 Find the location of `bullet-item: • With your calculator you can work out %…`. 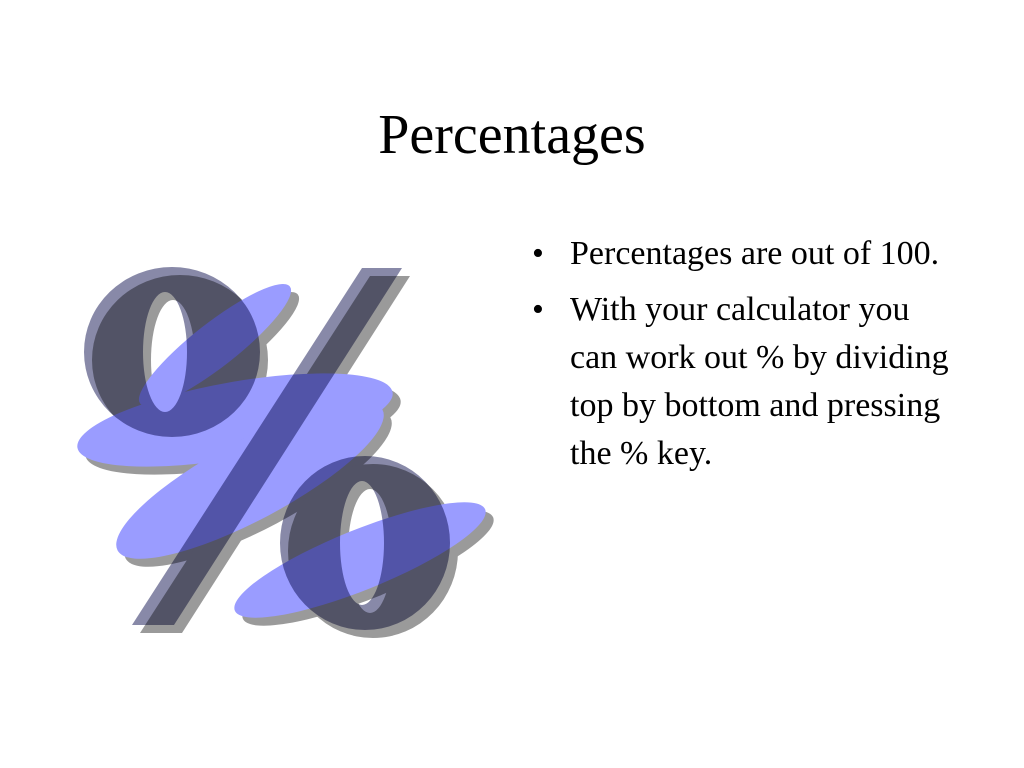

bullet-item: • With your calculator you can work out %… is located at coordinates (742, 382).